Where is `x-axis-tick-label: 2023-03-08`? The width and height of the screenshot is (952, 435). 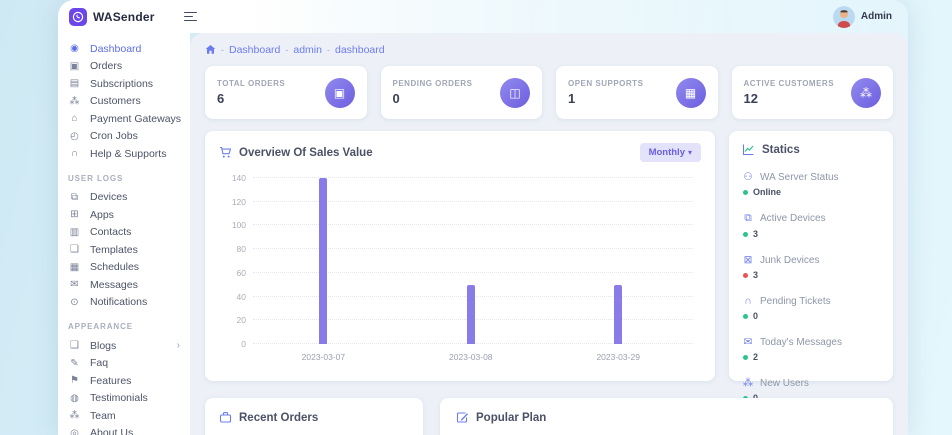
x-axis-tick-label: 2023-03-08 is located at coordinates (471, 357).